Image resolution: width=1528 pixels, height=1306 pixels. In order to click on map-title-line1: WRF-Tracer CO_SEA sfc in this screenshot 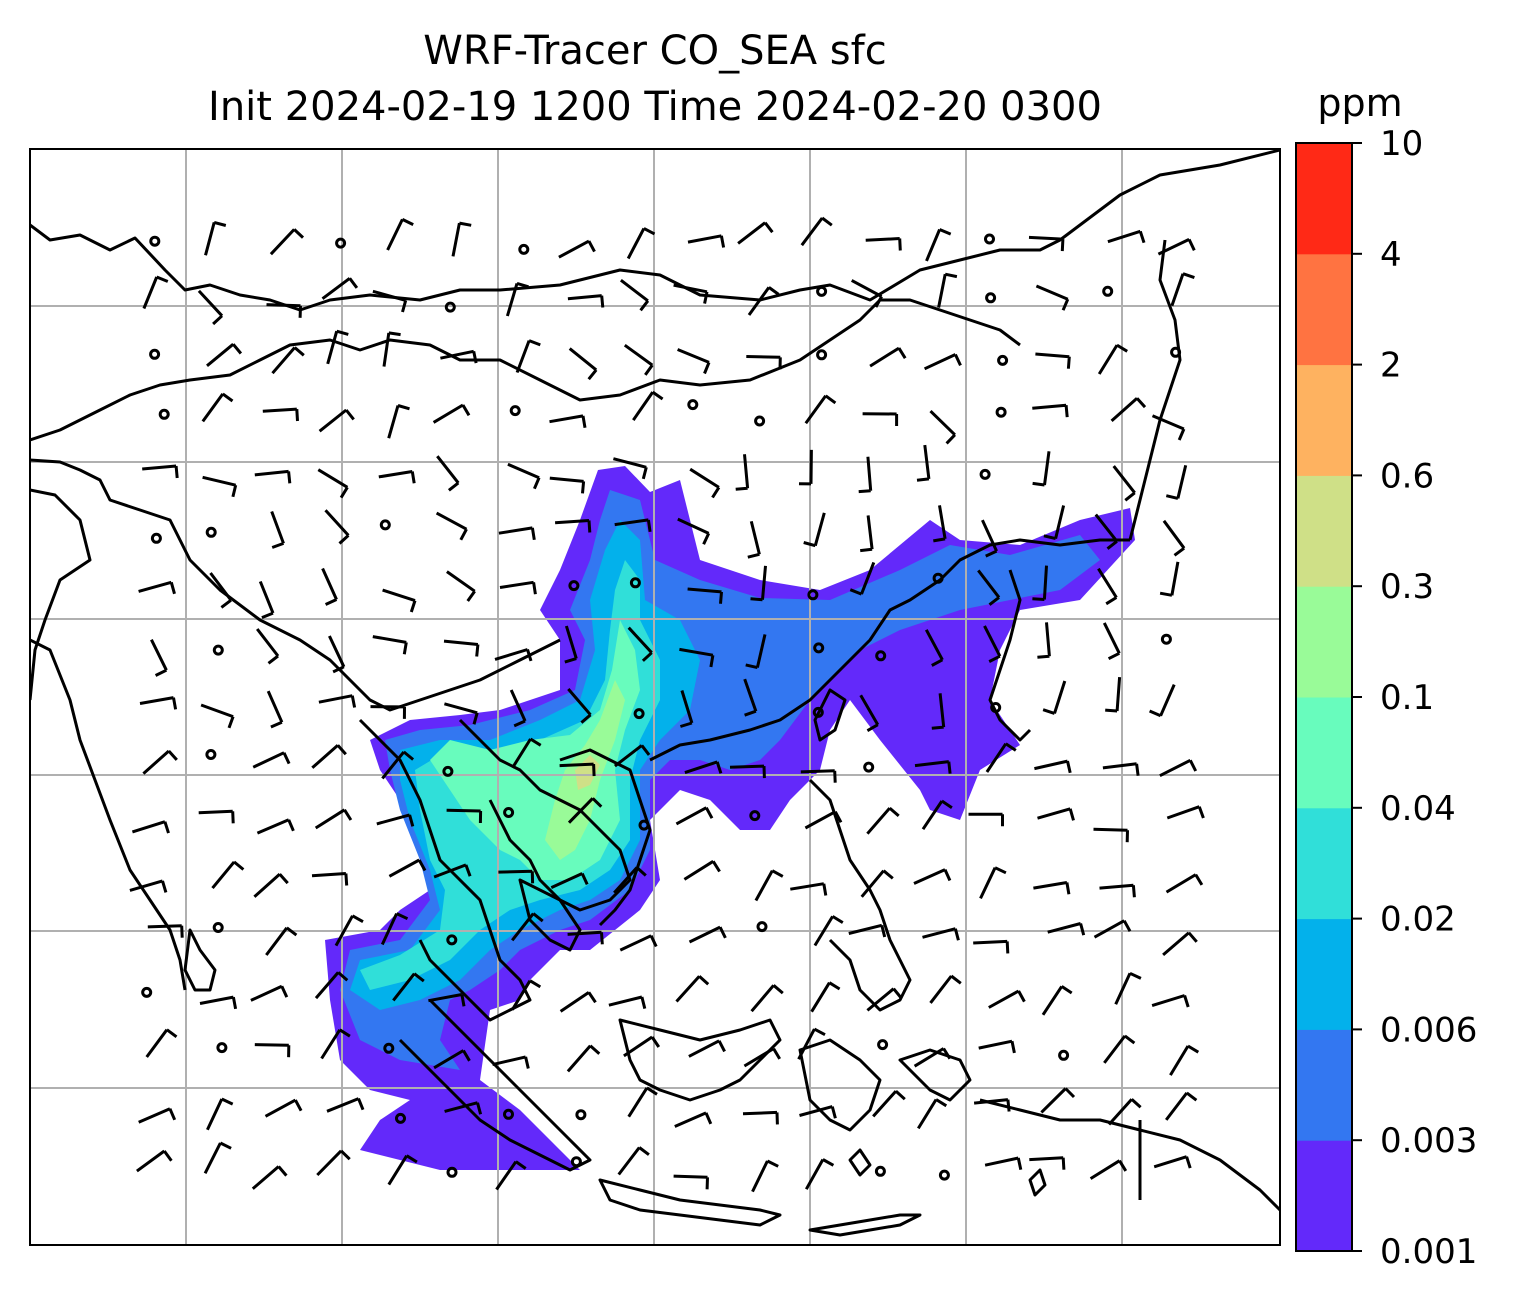, I will do `click(655, 51)`.